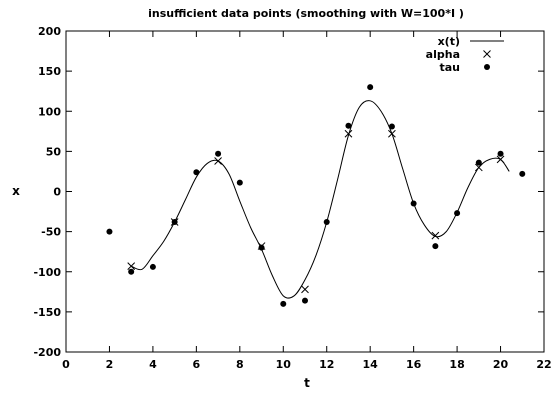 This screenshot has width=558, height=394. Describe the element at coordinates (51, 232) in the screenshot. I see `y-tick-label: -50` at that location.